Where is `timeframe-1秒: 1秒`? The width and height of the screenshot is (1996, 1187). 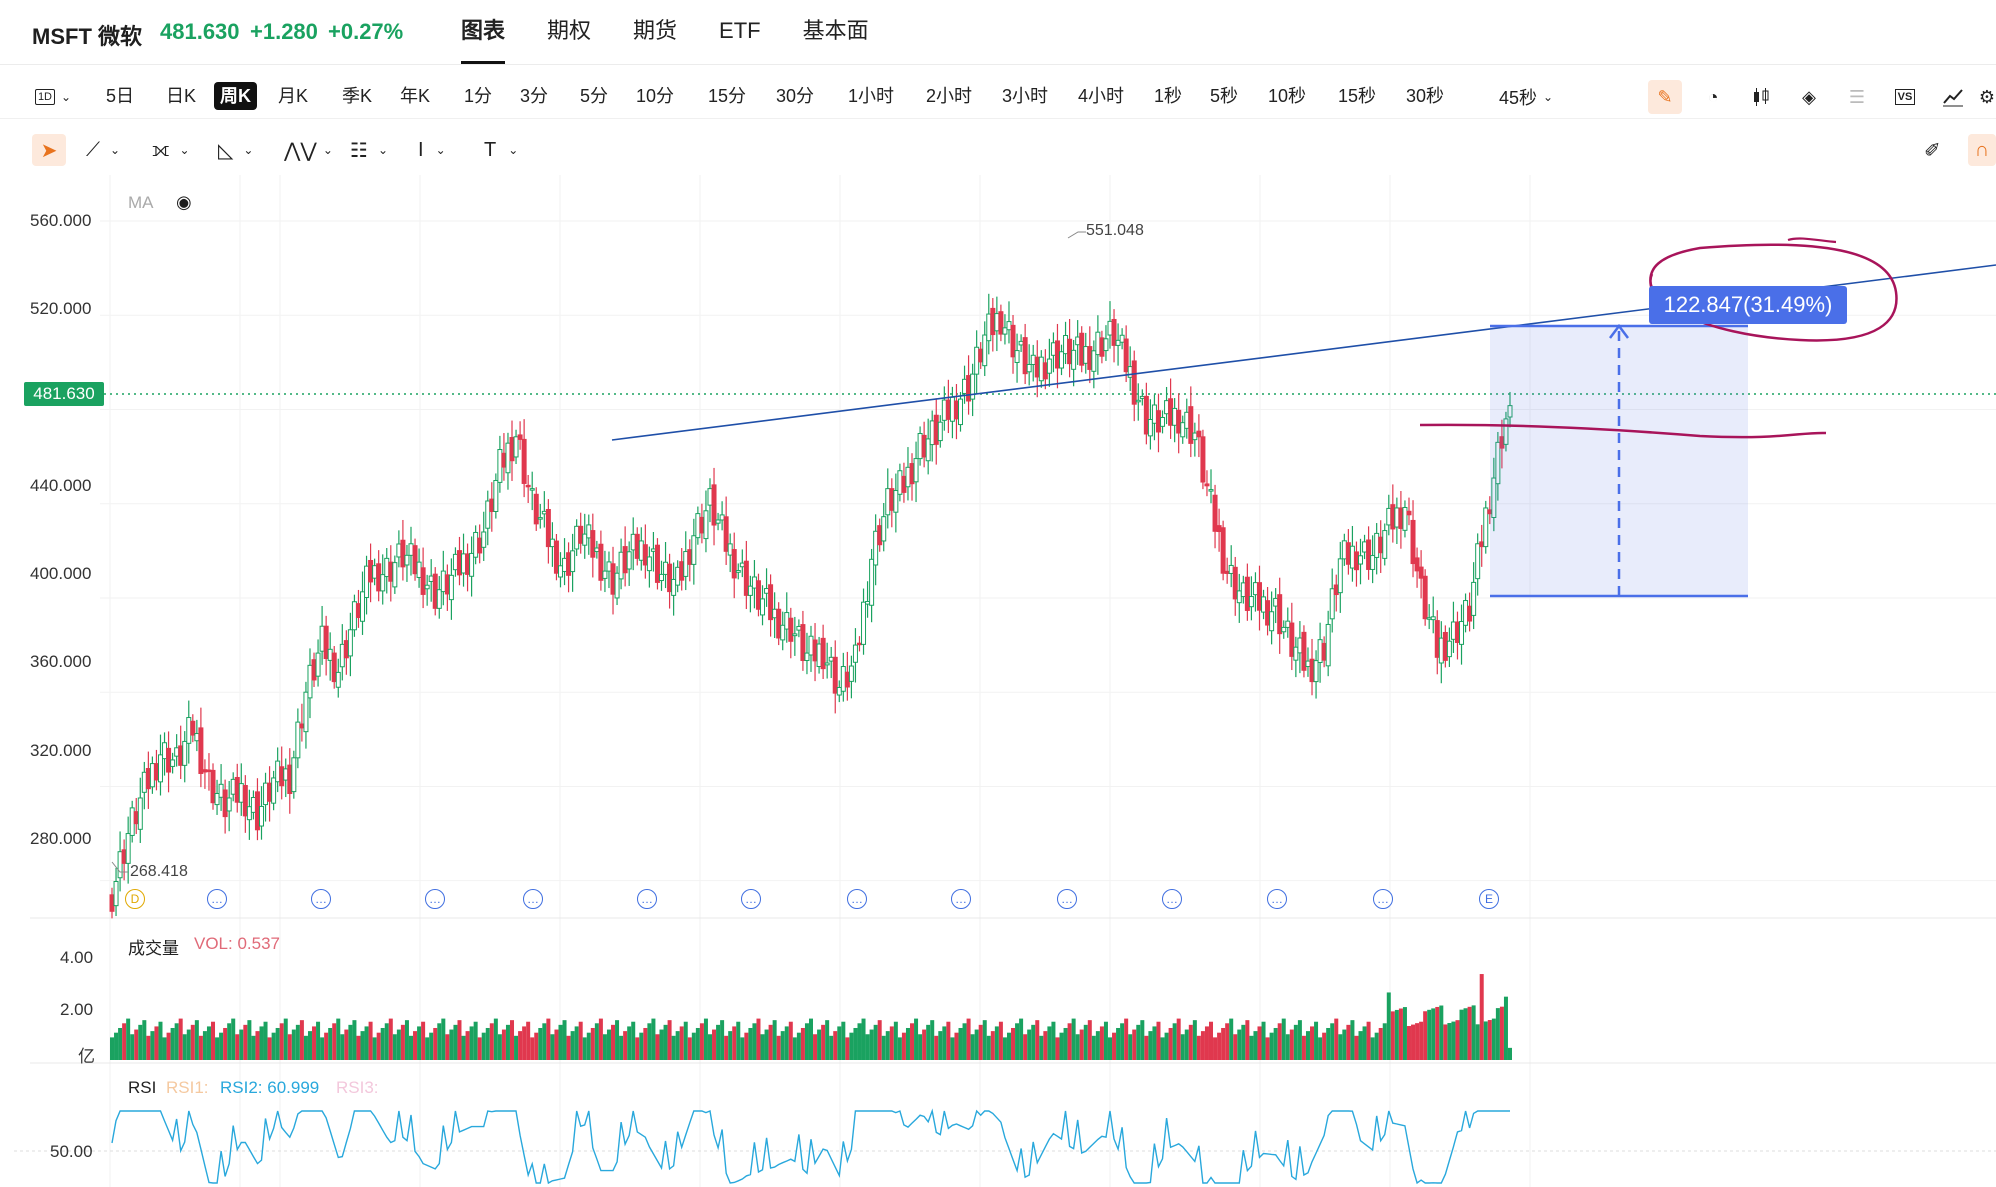 timeframe-1秒: 1秒 is located at coordinates (1168, 96).